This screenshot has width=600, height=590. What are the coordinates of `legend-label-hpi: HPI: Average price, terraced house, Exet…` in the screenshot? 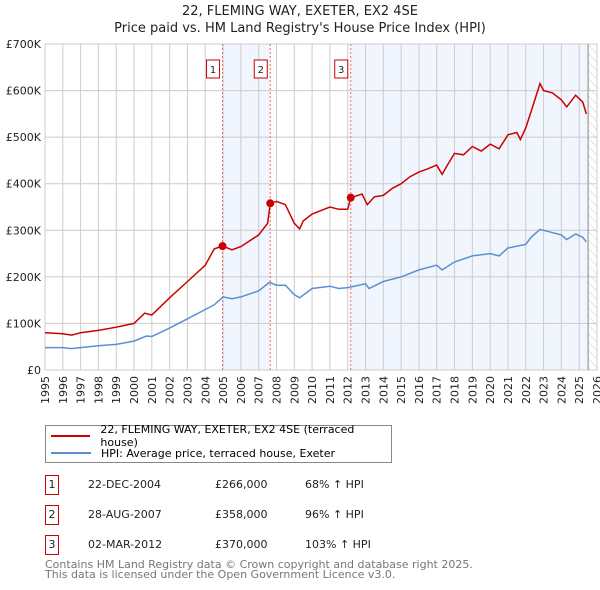 It's located at (218, 453).